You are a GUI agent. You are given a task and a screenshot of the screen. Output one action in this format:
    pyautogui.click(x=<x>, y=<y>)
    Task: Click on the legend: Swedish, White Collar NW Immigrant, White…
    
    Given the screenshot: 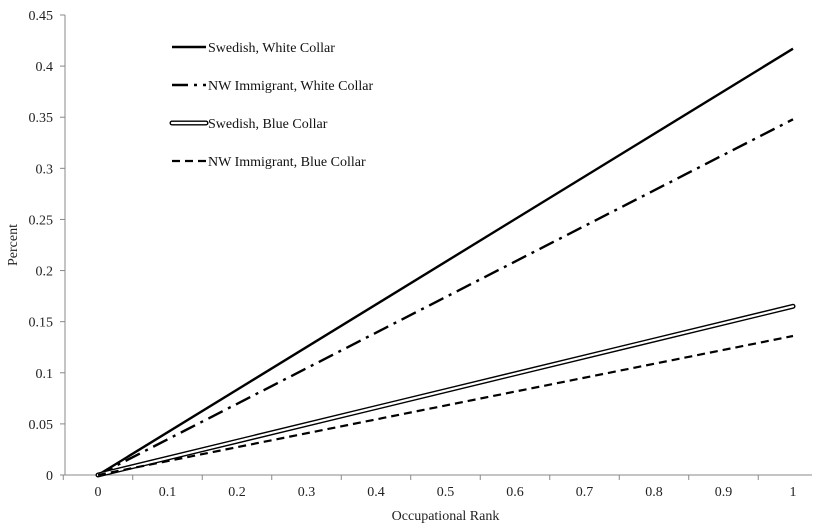 What is the action you would take?
    pyautogui.click(x=271, y=105)
    